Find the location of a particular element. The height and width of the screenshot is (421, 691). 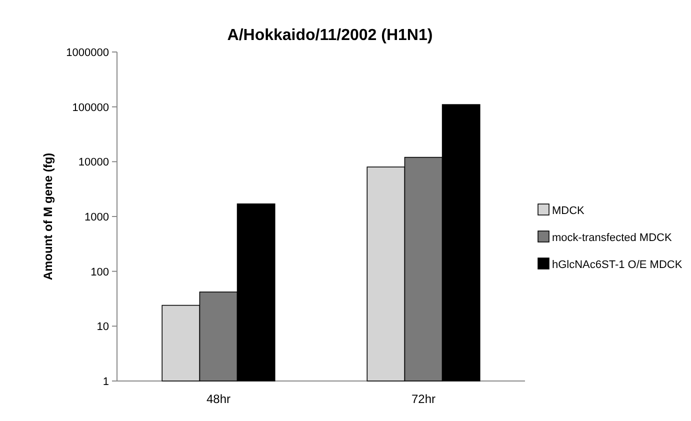

y-tick-label: 100 is located at coordinates (99, 272).